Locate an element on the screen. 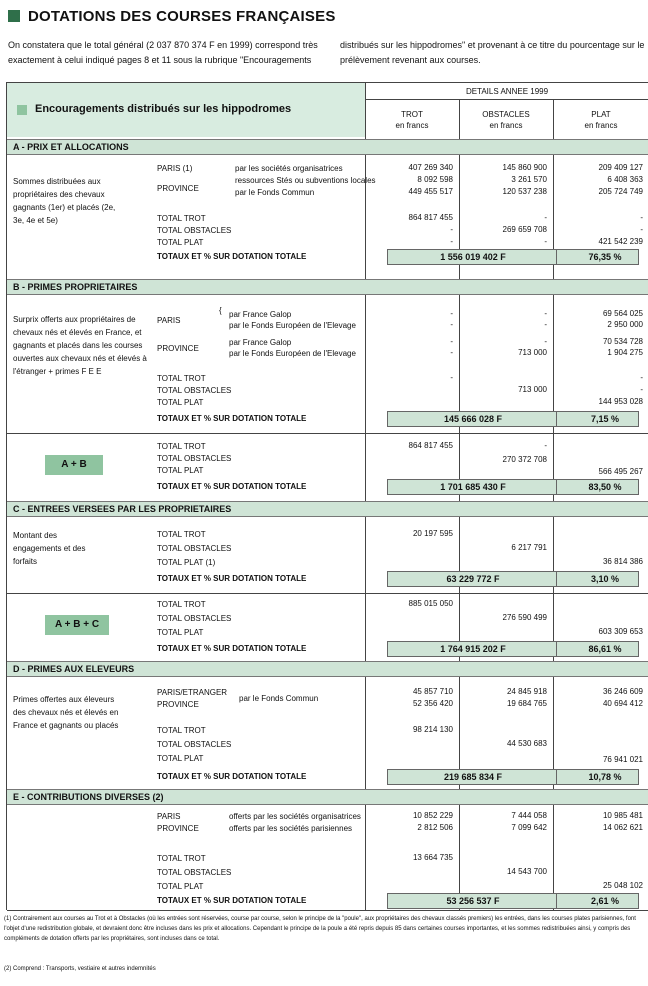 The height and width of the screenshot is (986, 648). section-c-total-box: 63 229 772 F 3,10 % is located at coordinates (513, 579).